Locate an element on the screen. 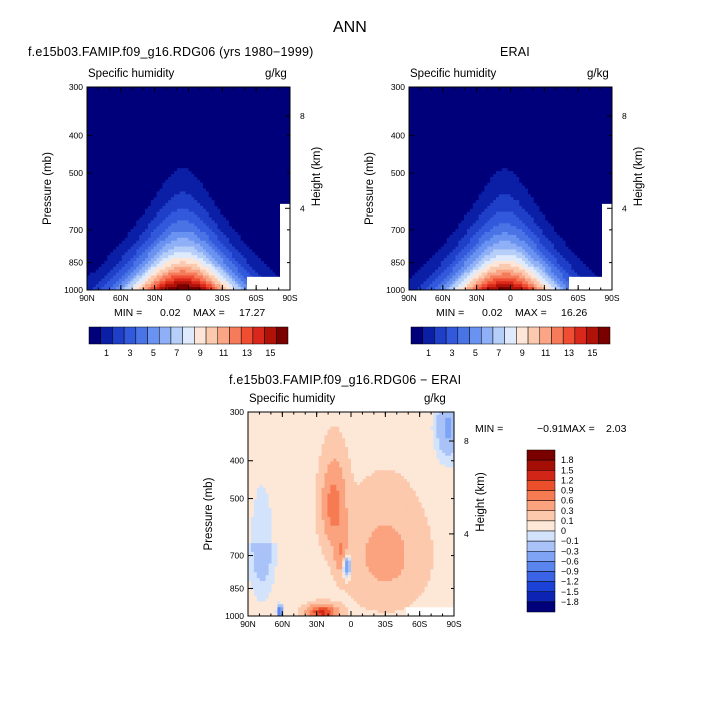 Image resolution: width=703 pixels, height=702 pixels. y-tick-label: 400 is located at coordinates (76, 136).